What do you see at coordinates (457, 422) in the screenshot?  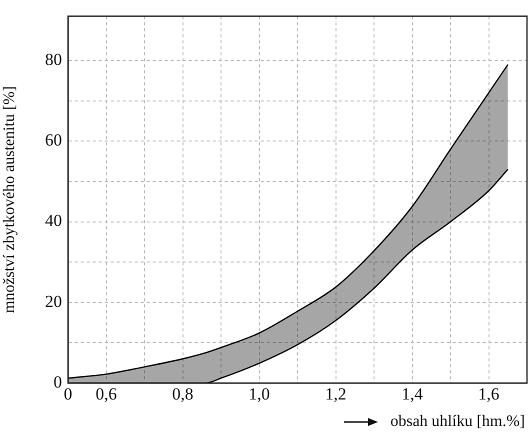 I see `x-axis-title: obsah uhlíku [hm.%]` at bounding box center [457, 422].